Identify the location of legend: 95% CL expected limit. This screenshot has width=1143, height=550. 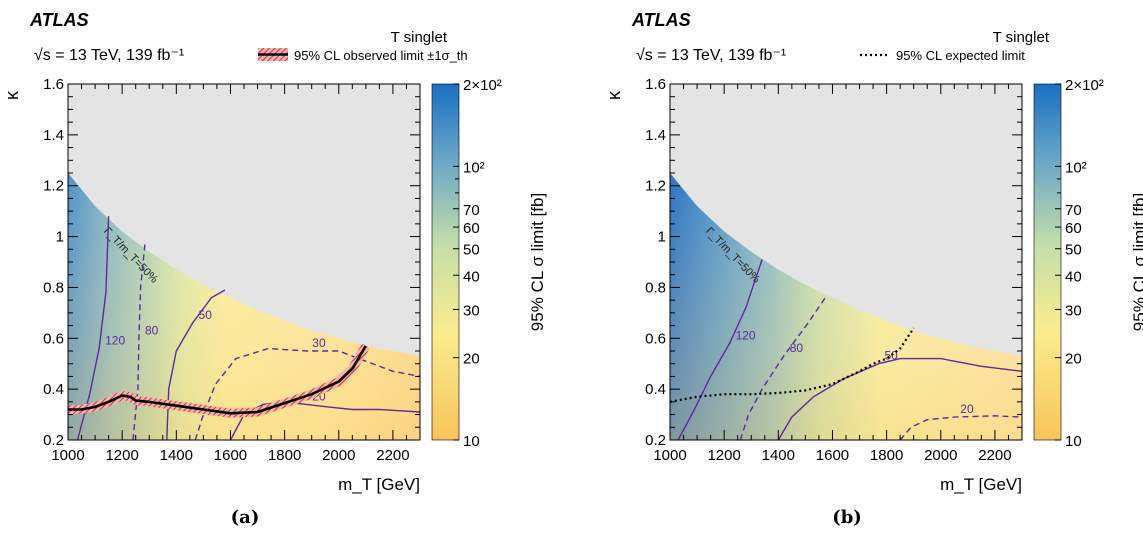
(942, 55).